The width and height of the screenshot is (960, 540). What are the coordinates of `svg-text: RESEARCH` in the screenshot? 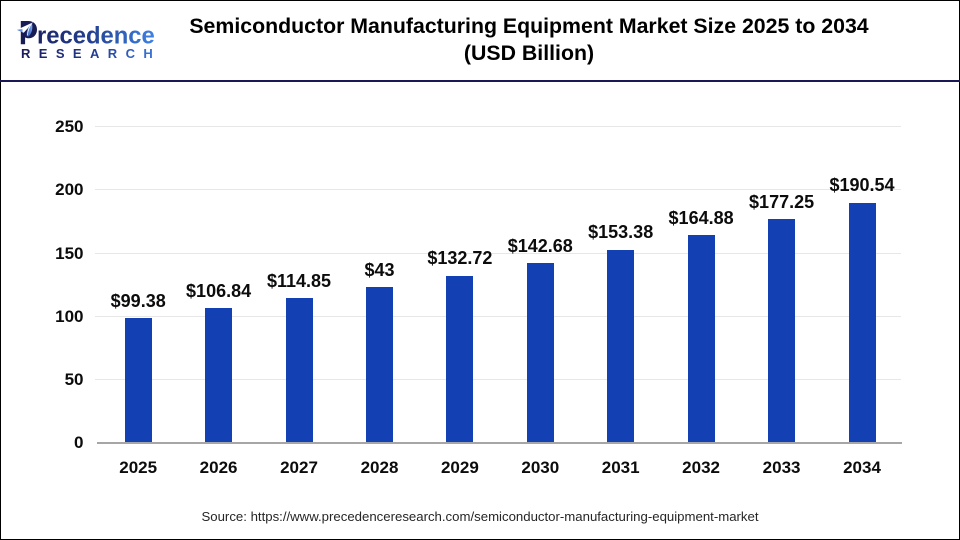 It's located at (91, 53).